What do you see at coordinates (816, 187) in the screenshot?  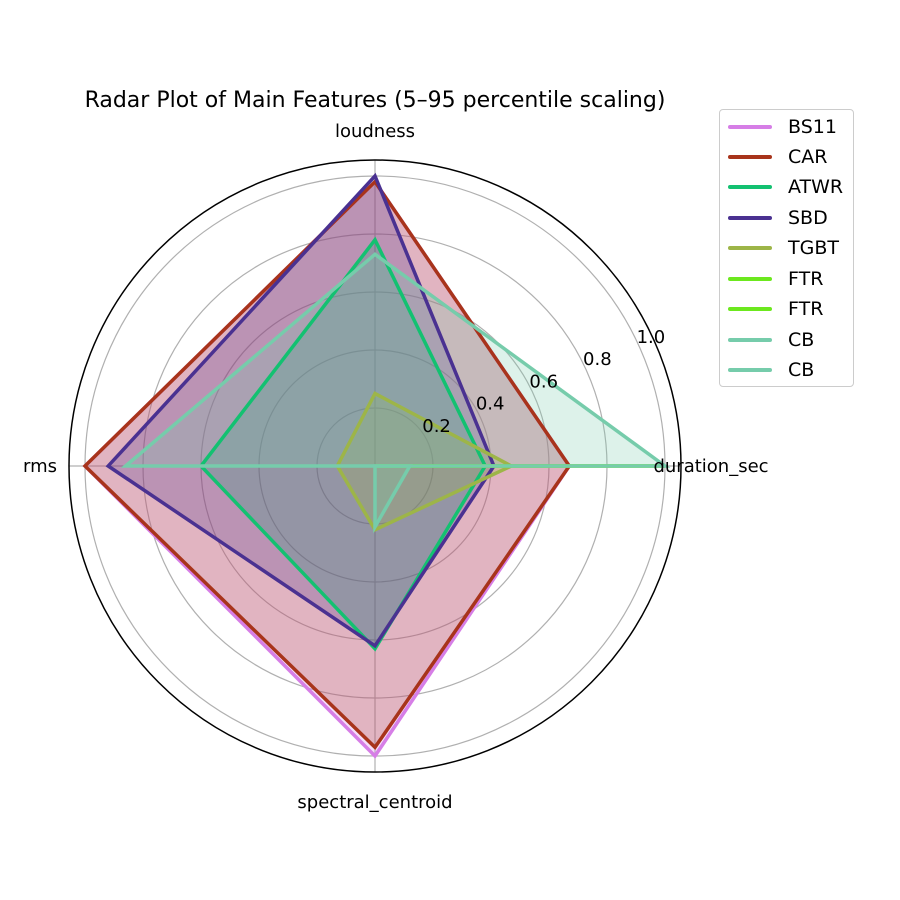 I see `legend-label: ATWR` at bounding box center [816, 187].